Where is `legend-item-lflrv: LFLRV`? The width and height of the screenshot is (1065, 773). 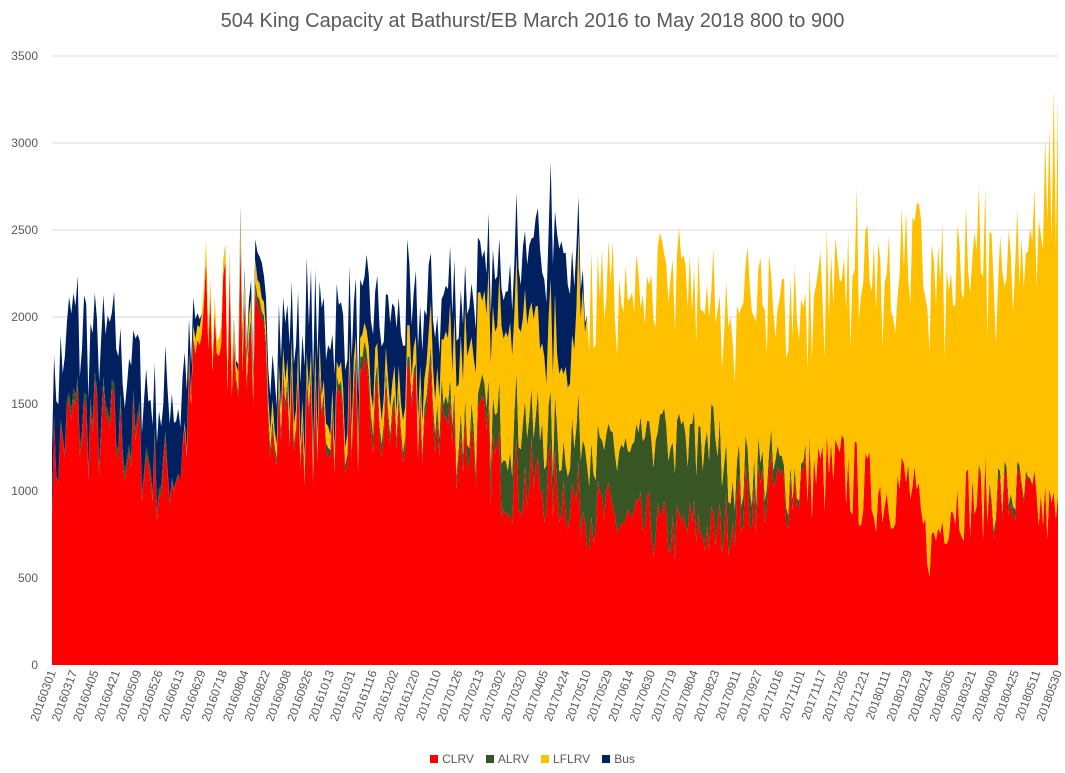
legend-item-lflrv: LFLRV is located at coordinates (565, 759).